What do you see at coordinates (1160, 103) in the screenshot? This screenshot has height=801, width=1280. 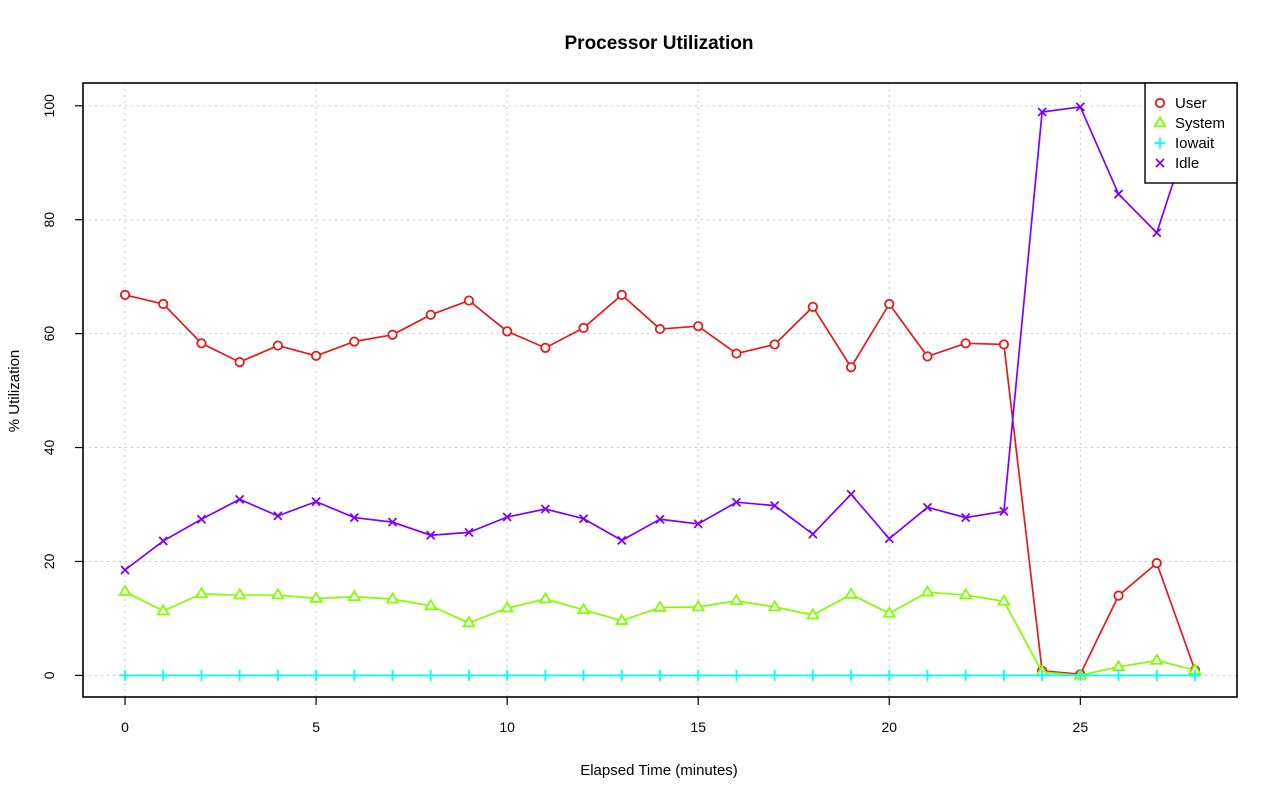 I see `legend-marker-user` at bounding box center [1160, 103].